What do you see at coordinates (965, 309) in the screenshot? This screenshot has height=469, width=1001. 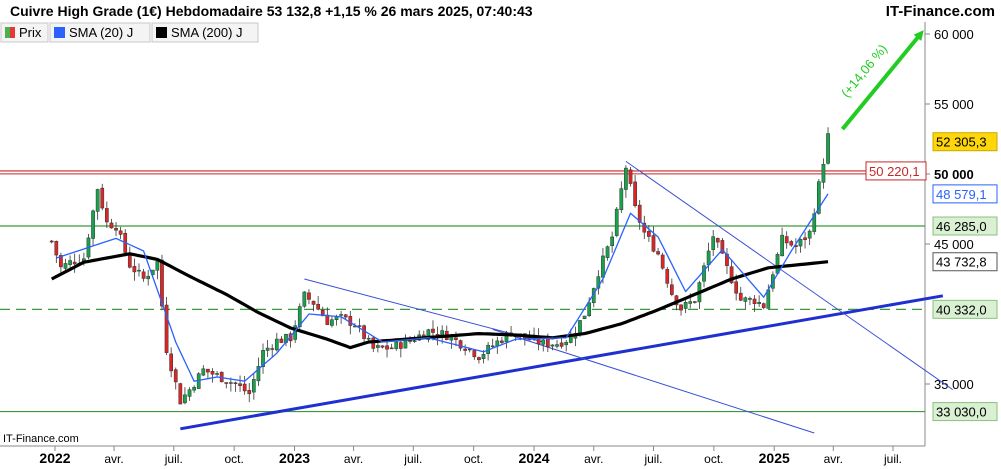 I see `price-tag-box-support-dashed` at bounding box center [965, 309].